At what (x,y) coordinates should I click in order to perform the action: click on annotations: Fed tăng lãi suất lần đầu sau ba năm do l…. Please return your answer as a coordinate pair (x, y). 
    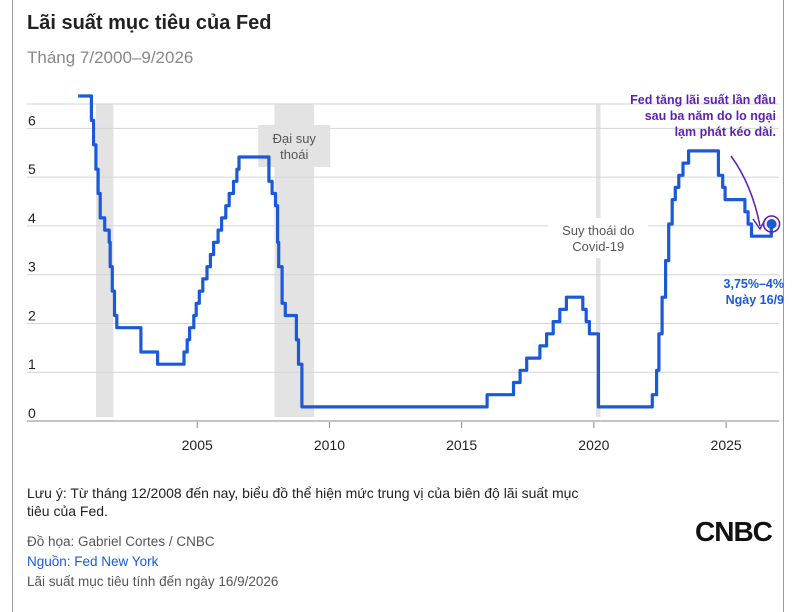
    Looking at the image, I should click on (707, 200).